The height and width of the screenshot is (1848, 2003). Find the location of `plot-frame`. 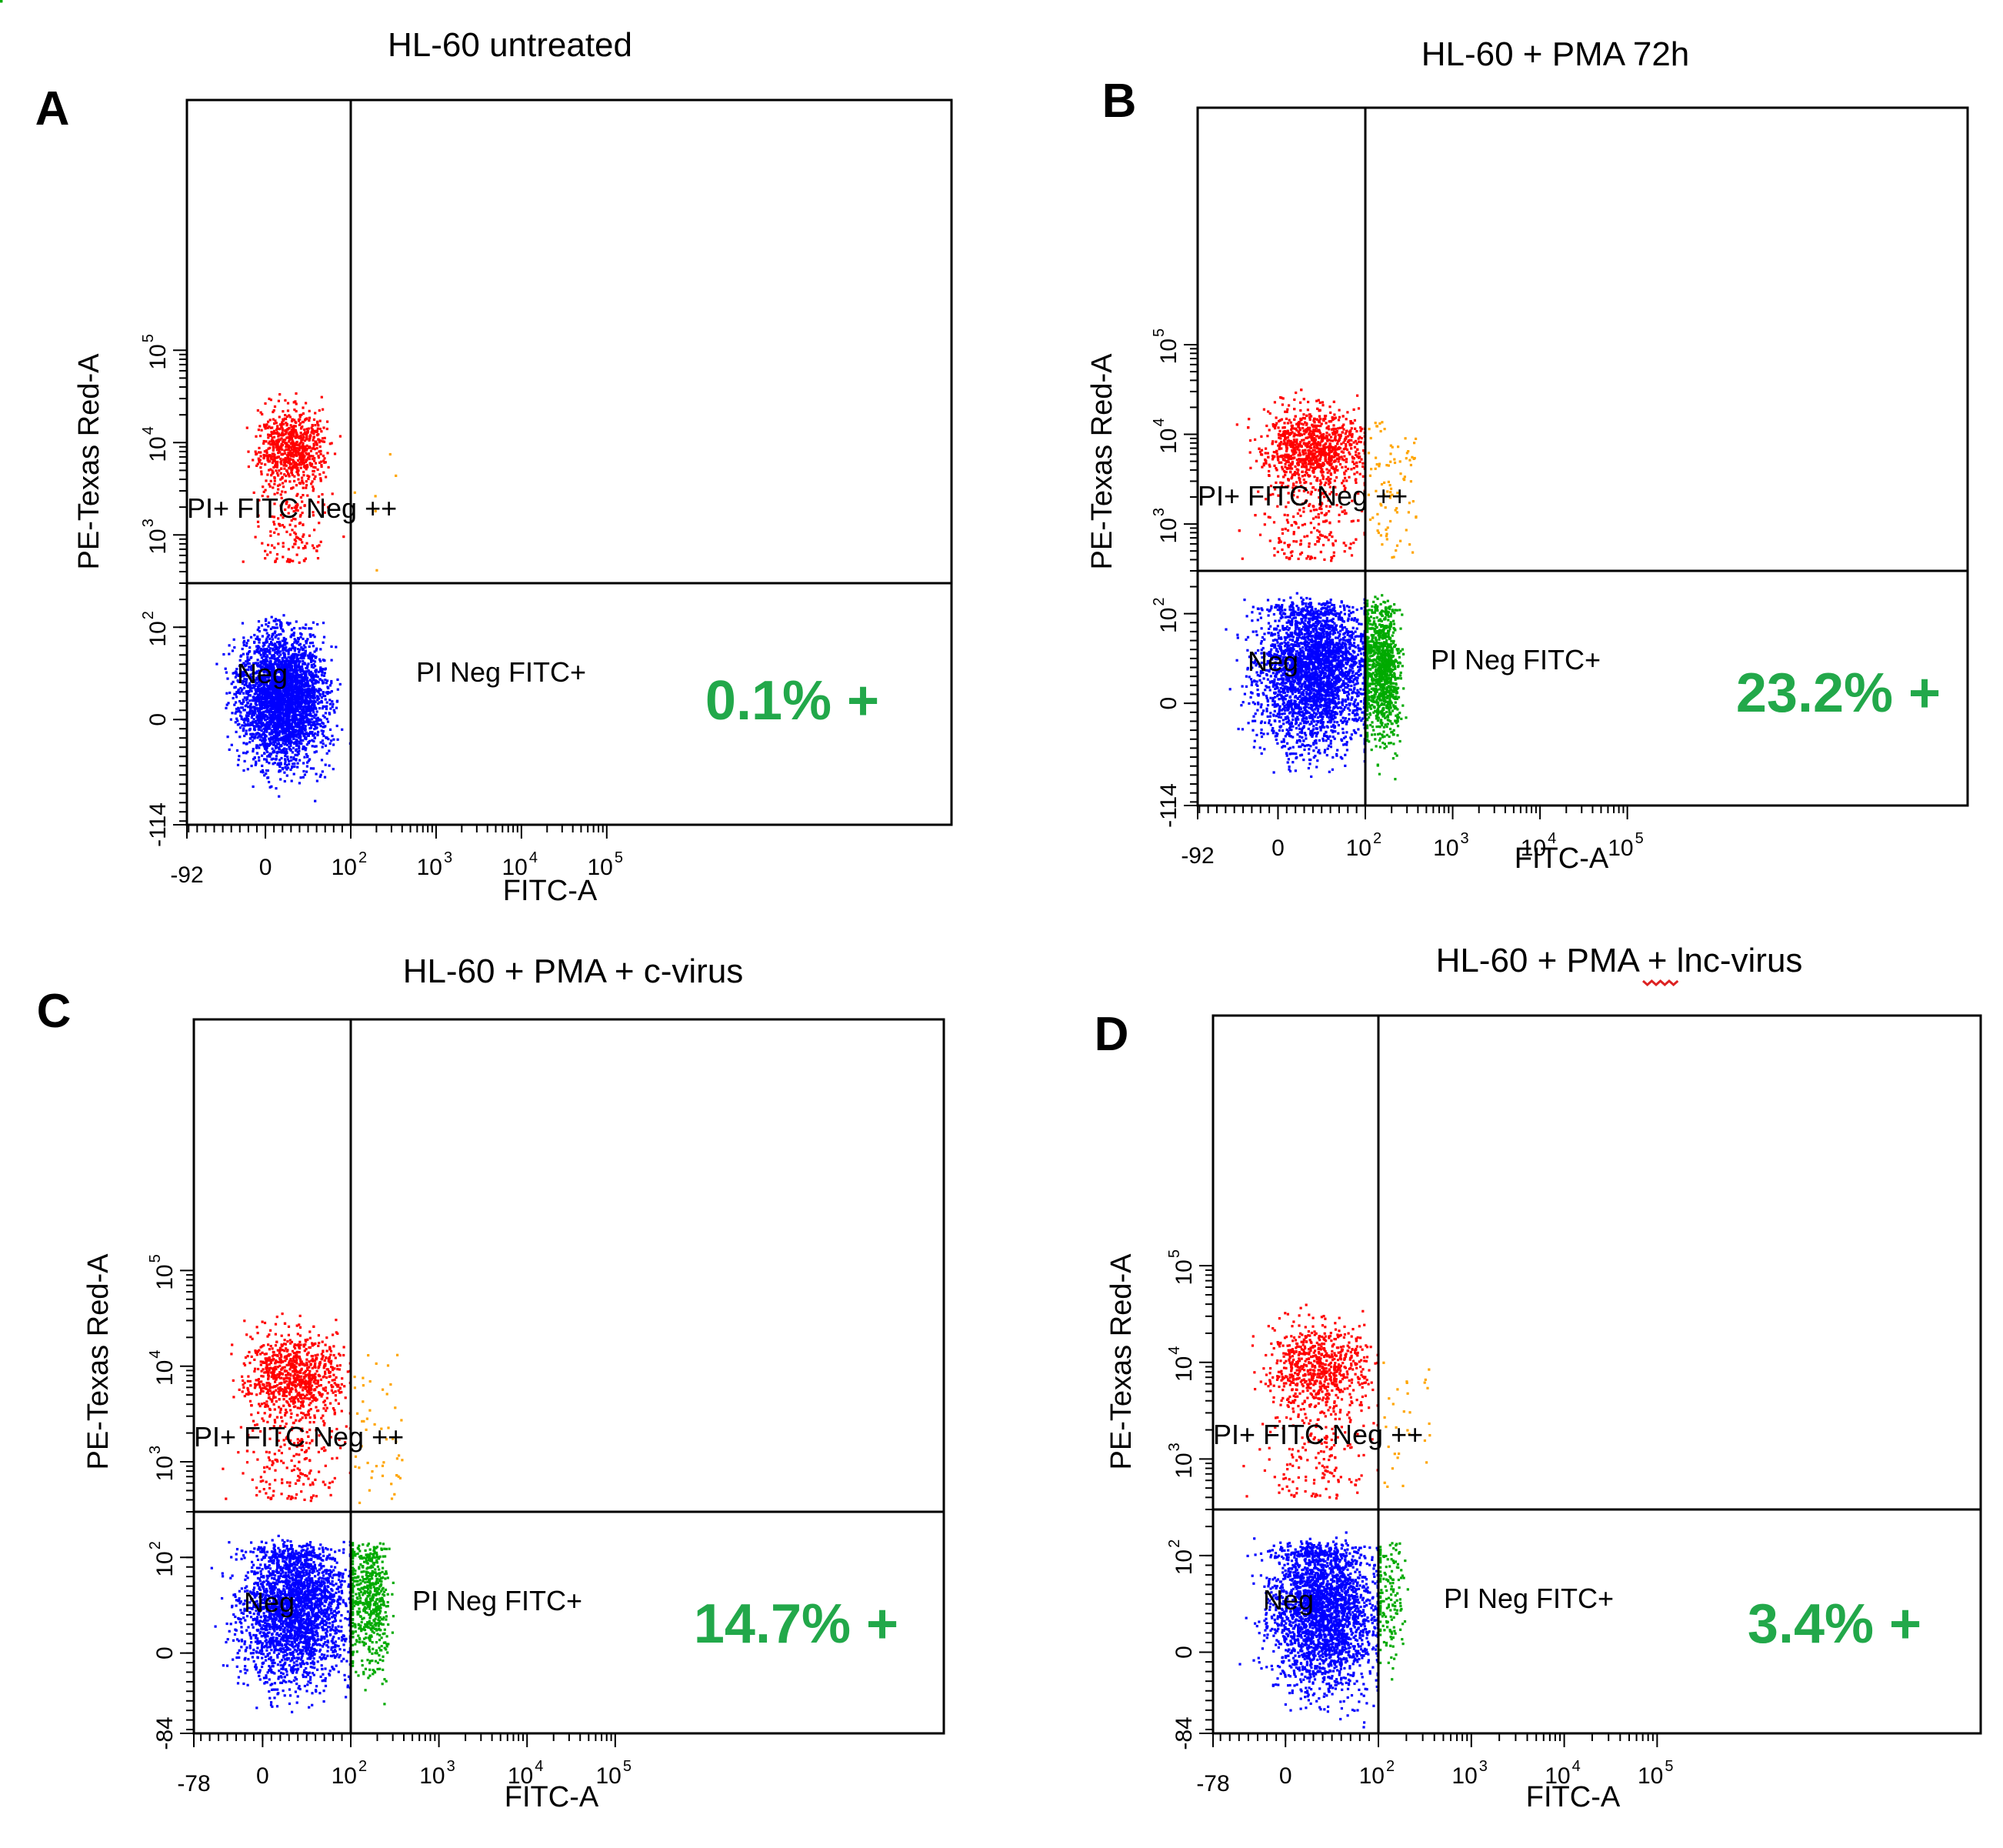

plot-frame is located at coordinates (1582, 456).